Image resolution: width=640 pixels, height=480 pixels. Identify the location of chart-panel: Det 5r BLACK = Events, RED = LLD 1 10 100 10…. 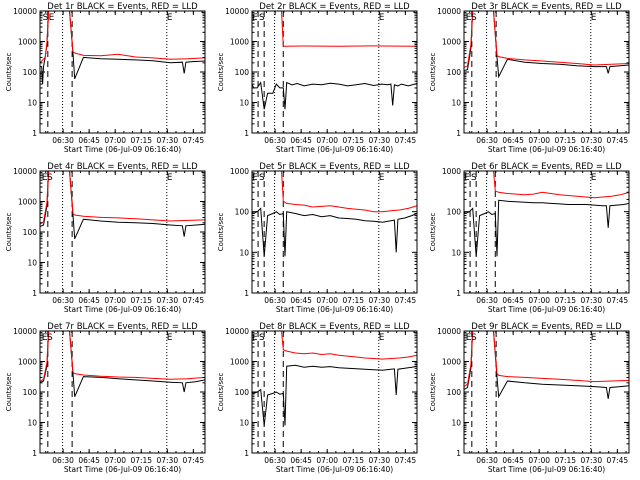
(317, 238).